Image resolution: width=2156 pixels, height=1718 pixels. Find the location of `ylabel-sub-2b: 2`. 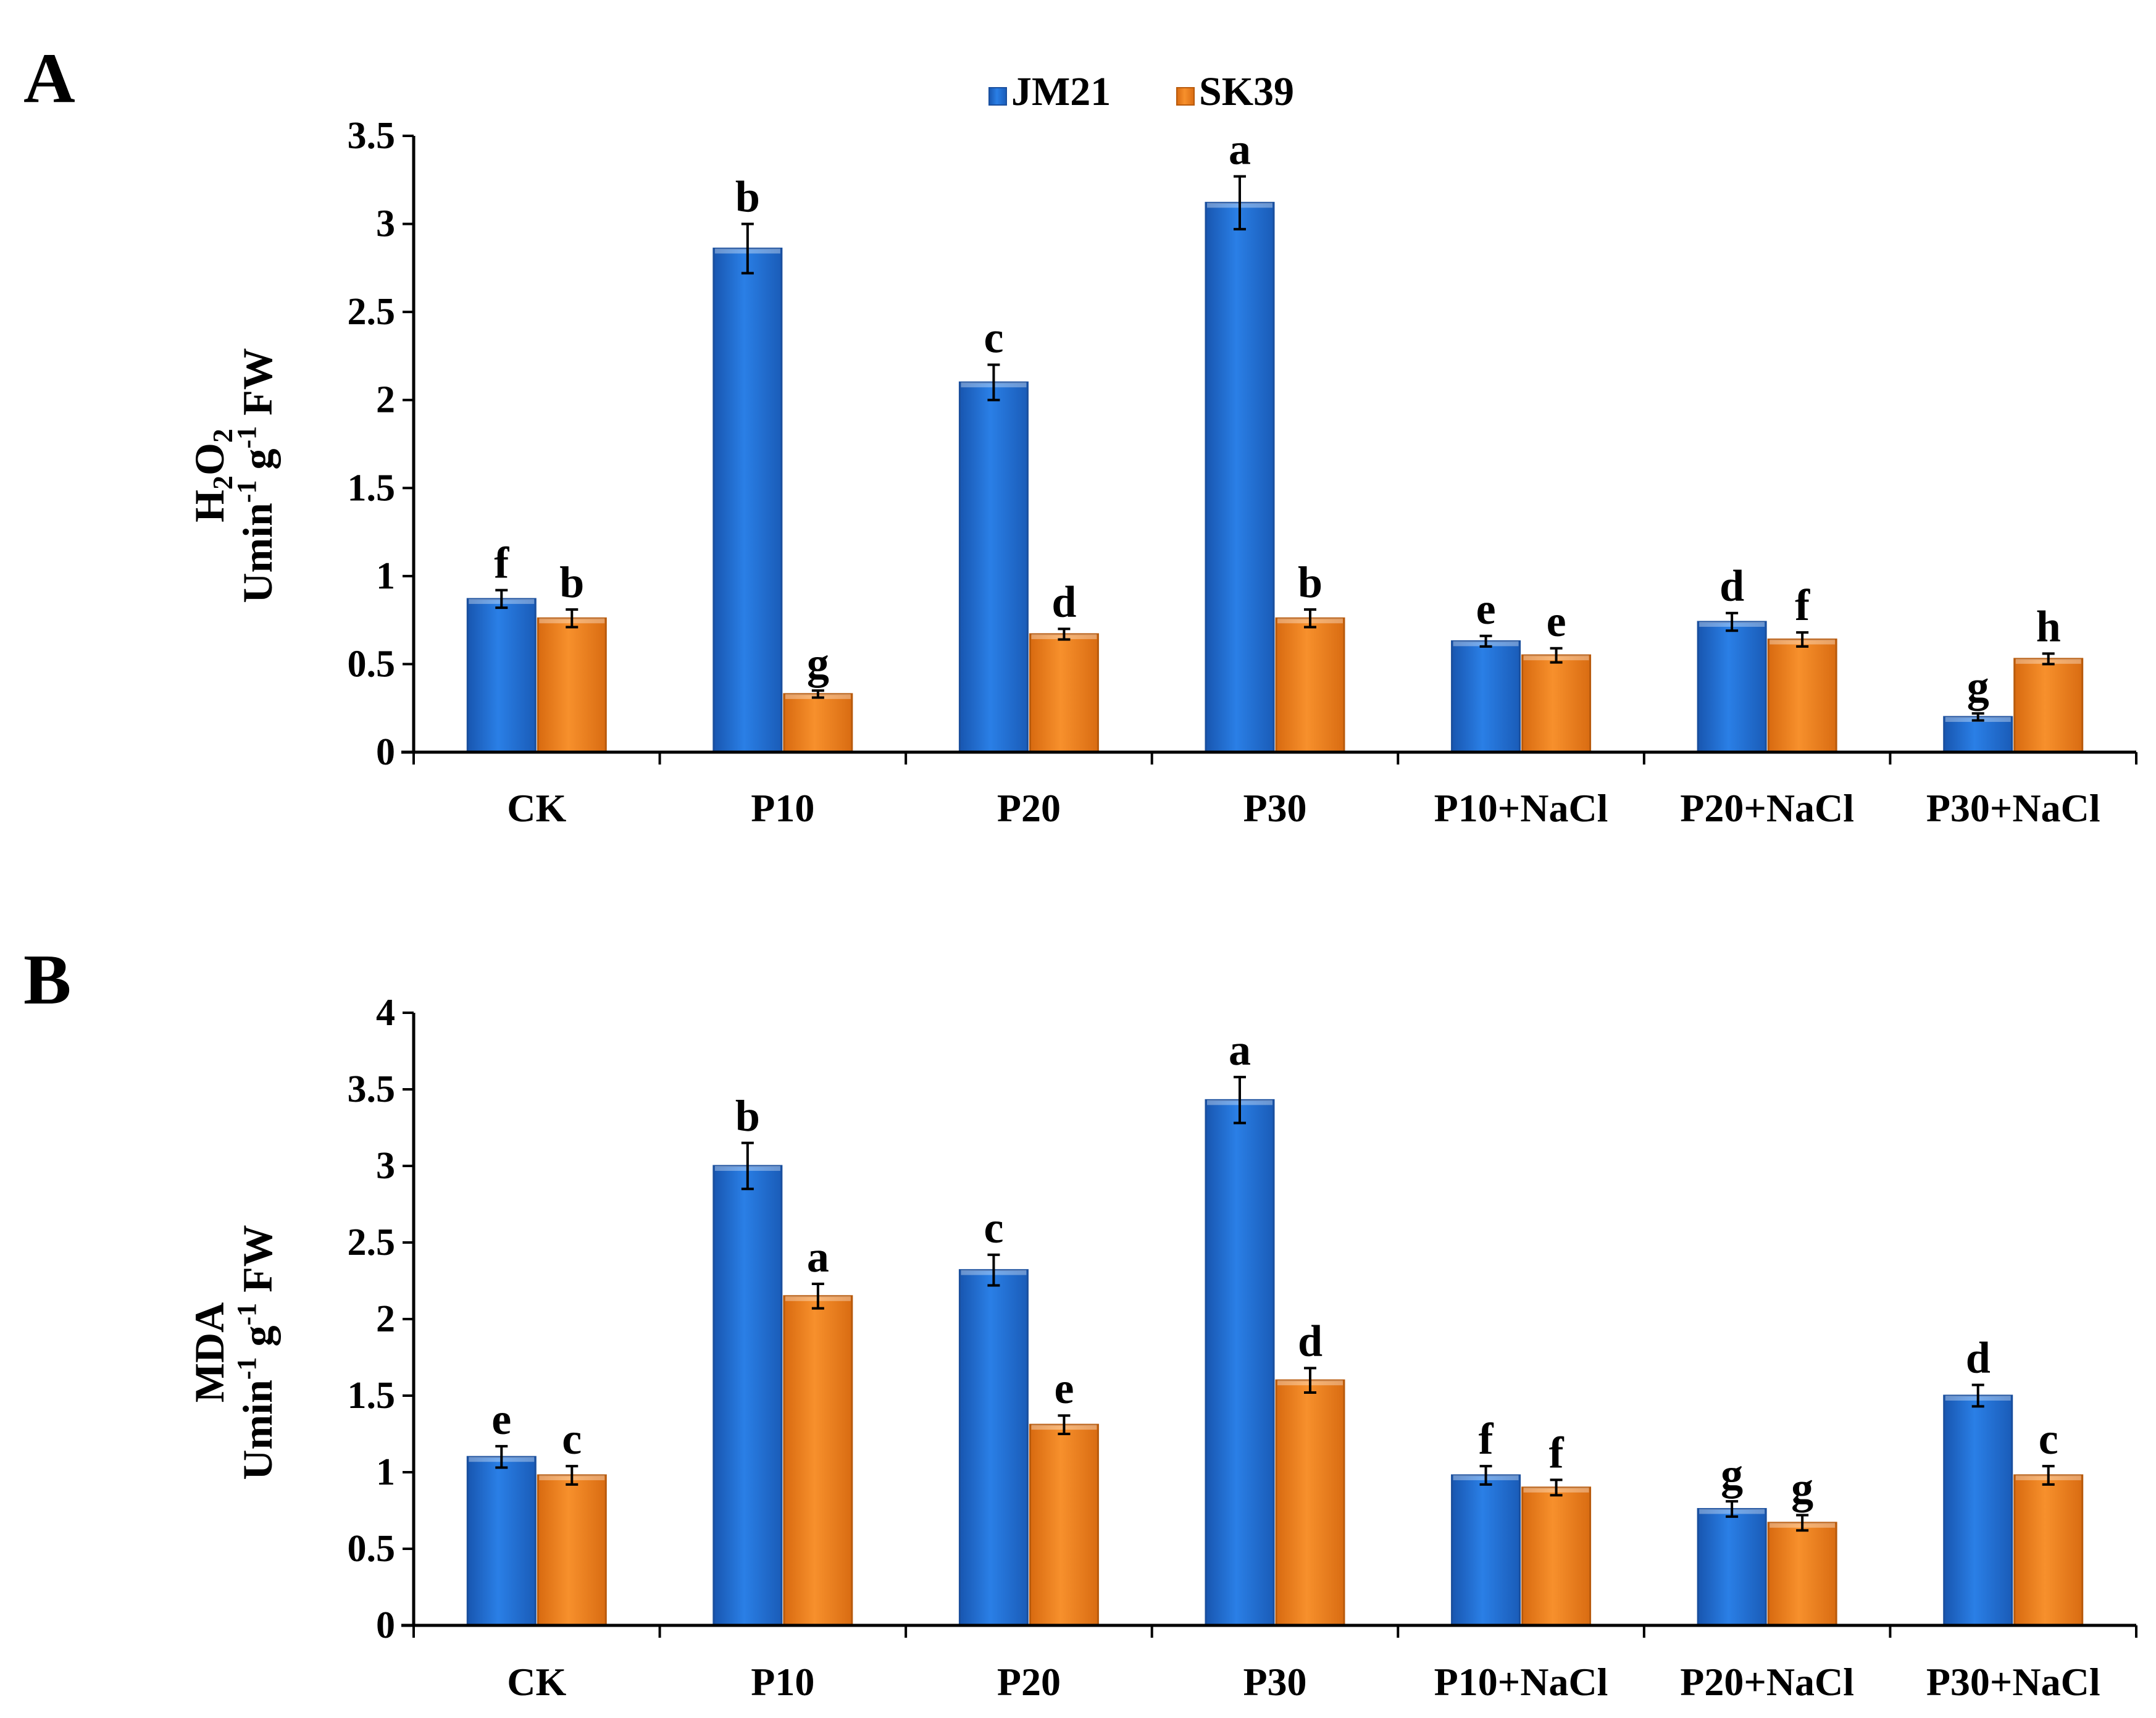

ylabel-sub-2b: 2 is located at coordinates (222, 436).